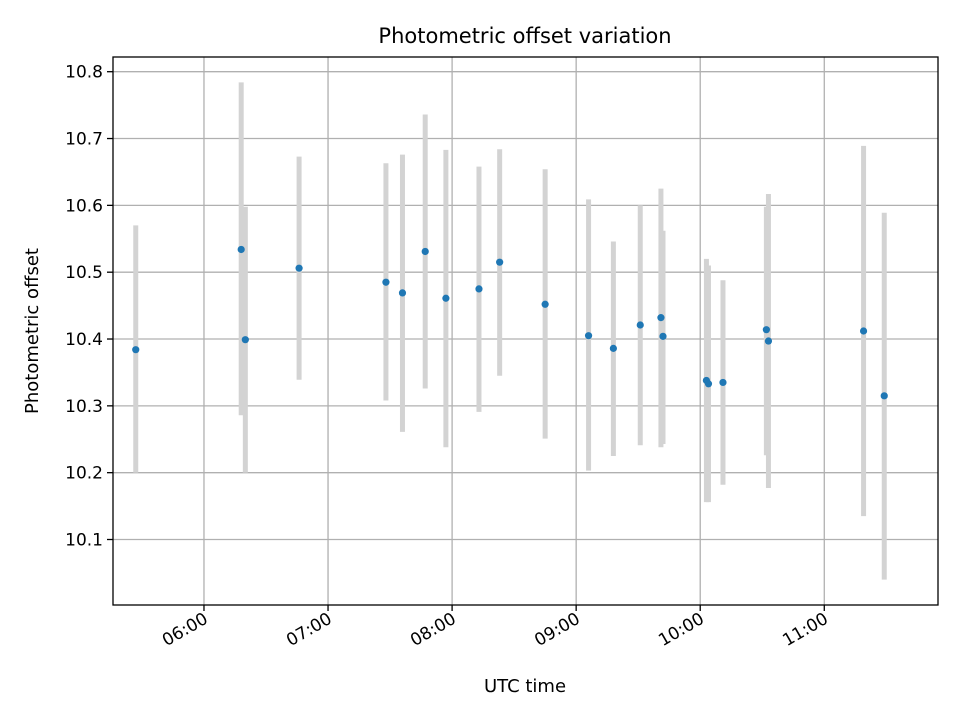 The image size is (960, 720). What do you see at coordinates (557, 630) in the screenshot?
I see `x-tick-label: 09:00` at bounding box center [557, 630].